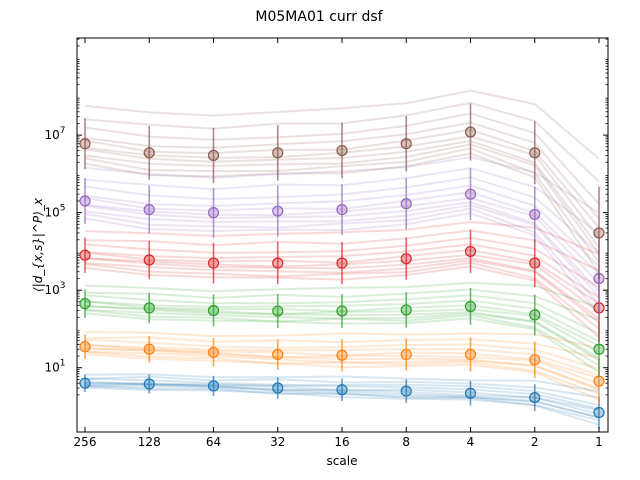 The image size is (640, 480). What do you see at coordinates (149, 442) in the screenshot?
I see `x-tick-label: 128` at bounding box center [149, 442].